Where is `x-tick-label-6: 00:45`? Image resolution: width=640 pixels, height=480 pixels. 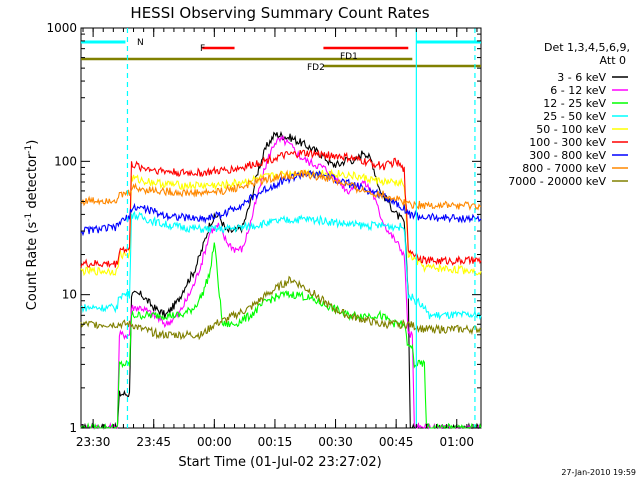 x-tick-label-6: 00:45 is located at coordinates (396, 442).